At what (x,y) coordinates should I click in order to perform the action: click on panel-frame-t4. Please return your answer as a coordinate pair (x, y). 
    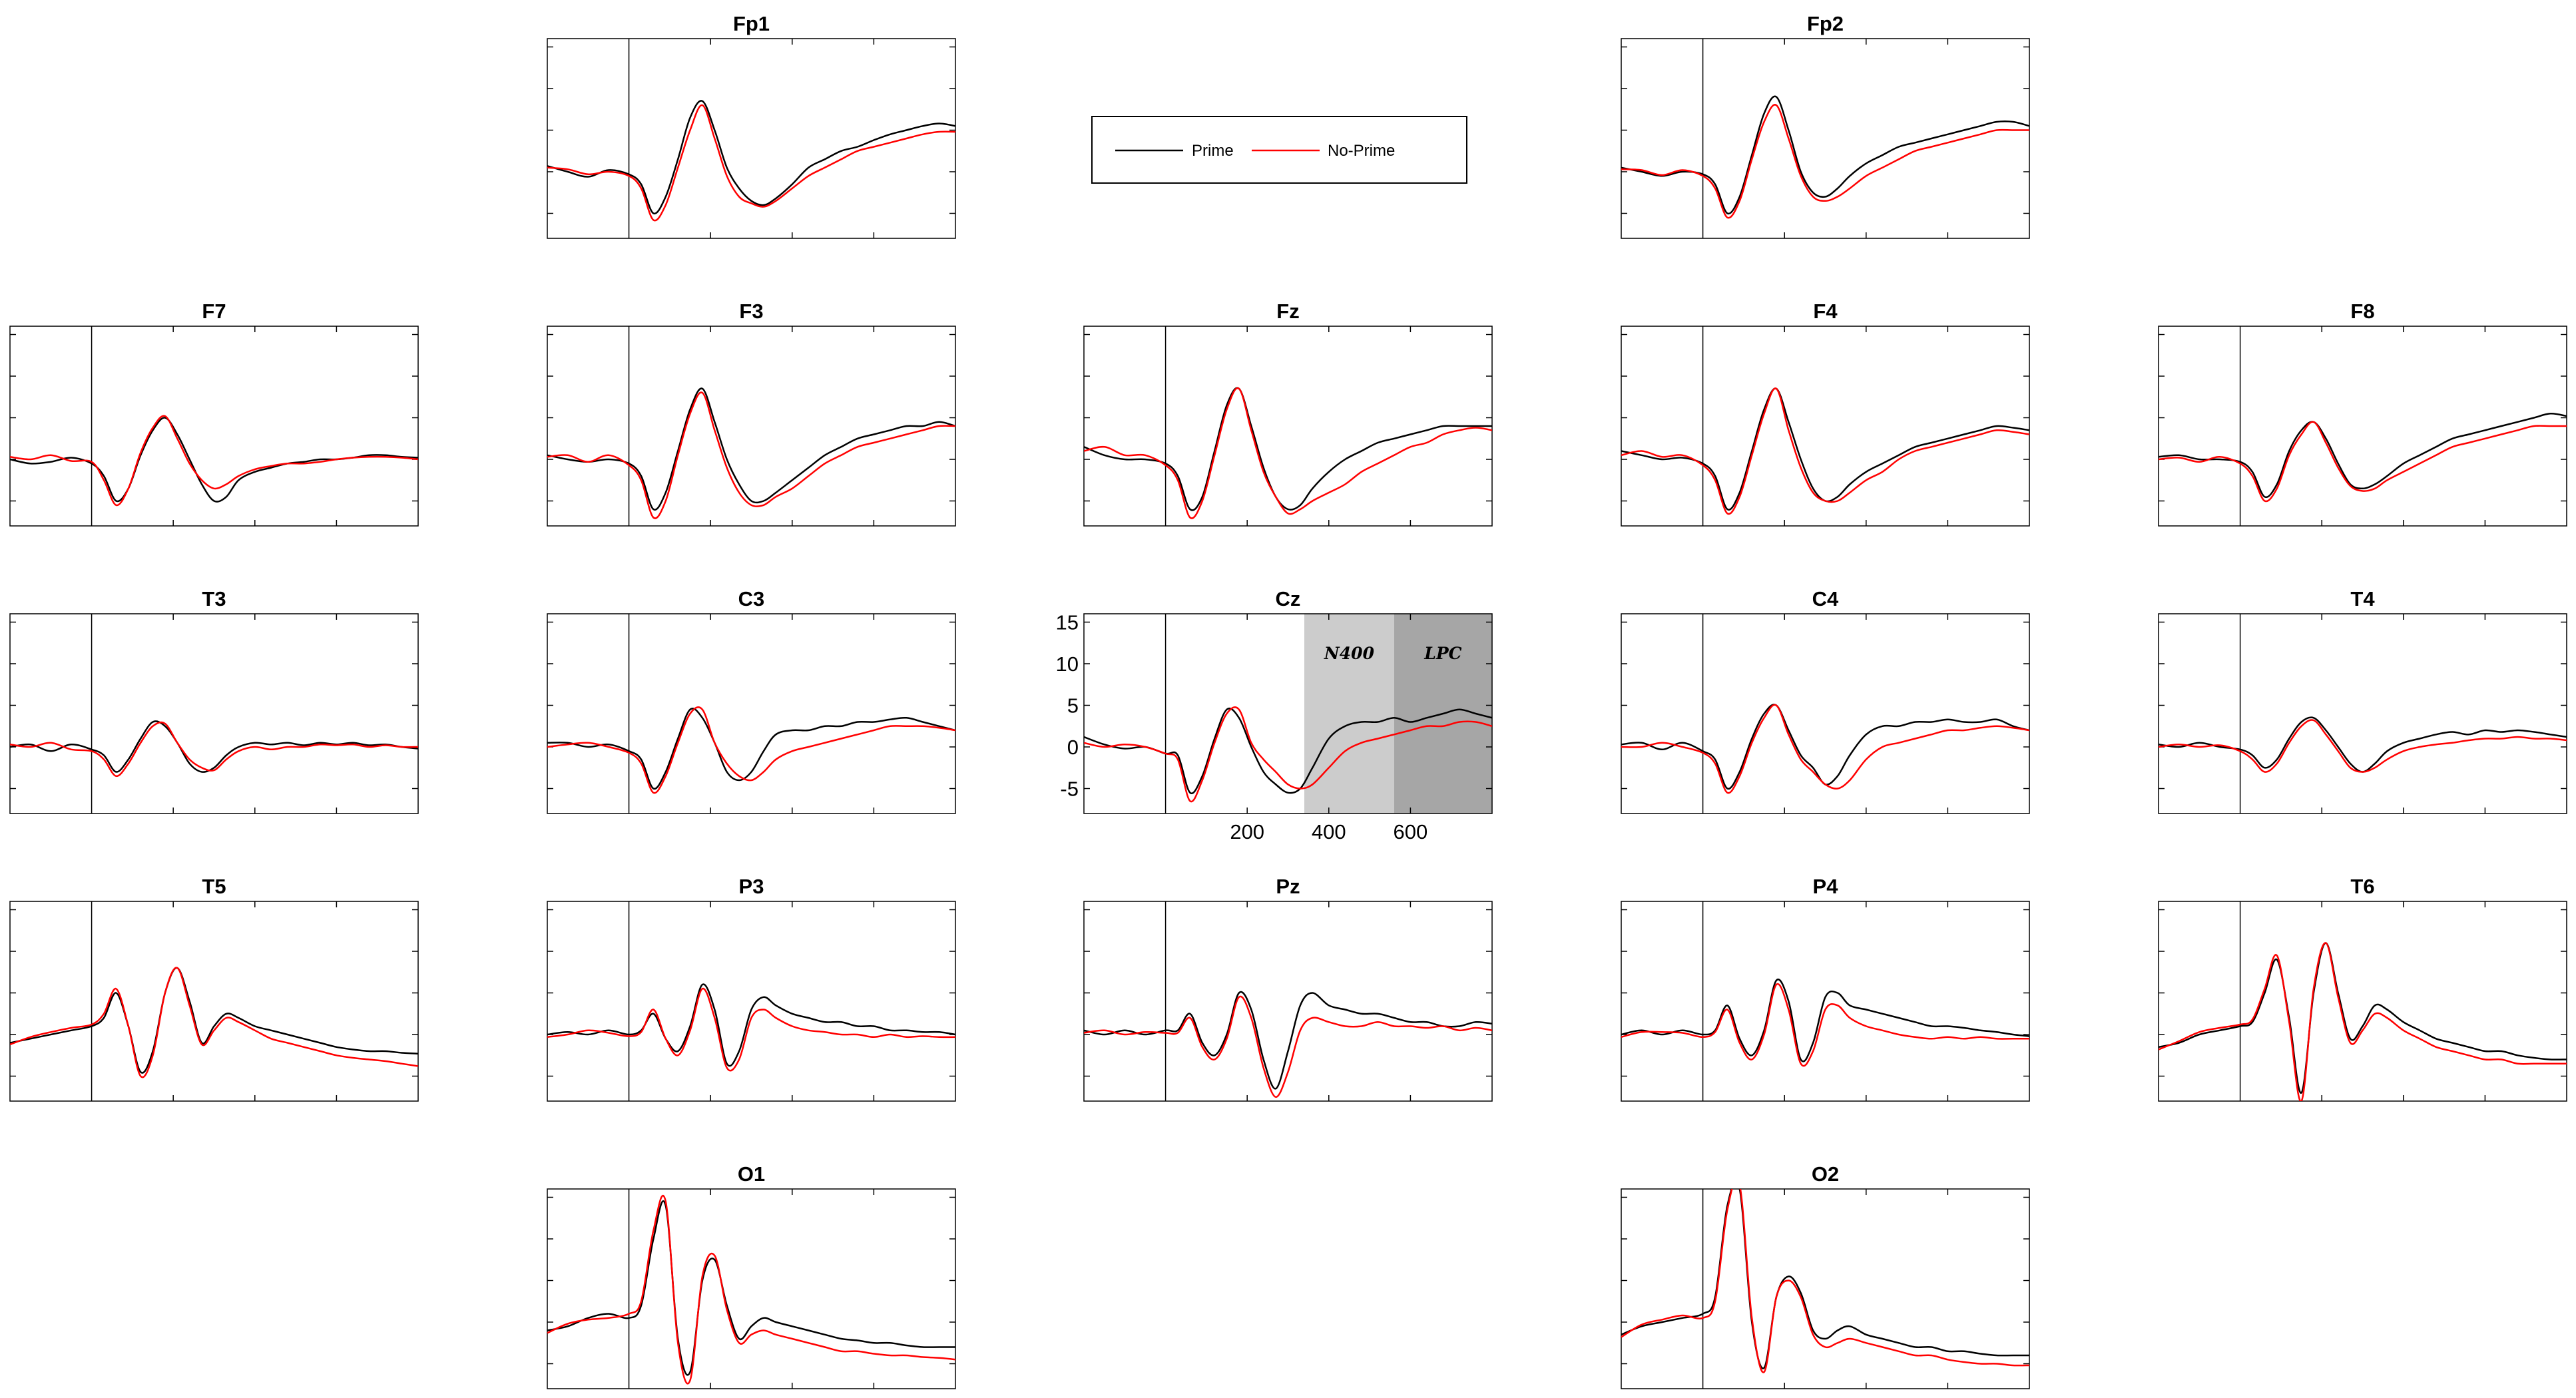
    Looking at the image, I should click on (2362, 713).